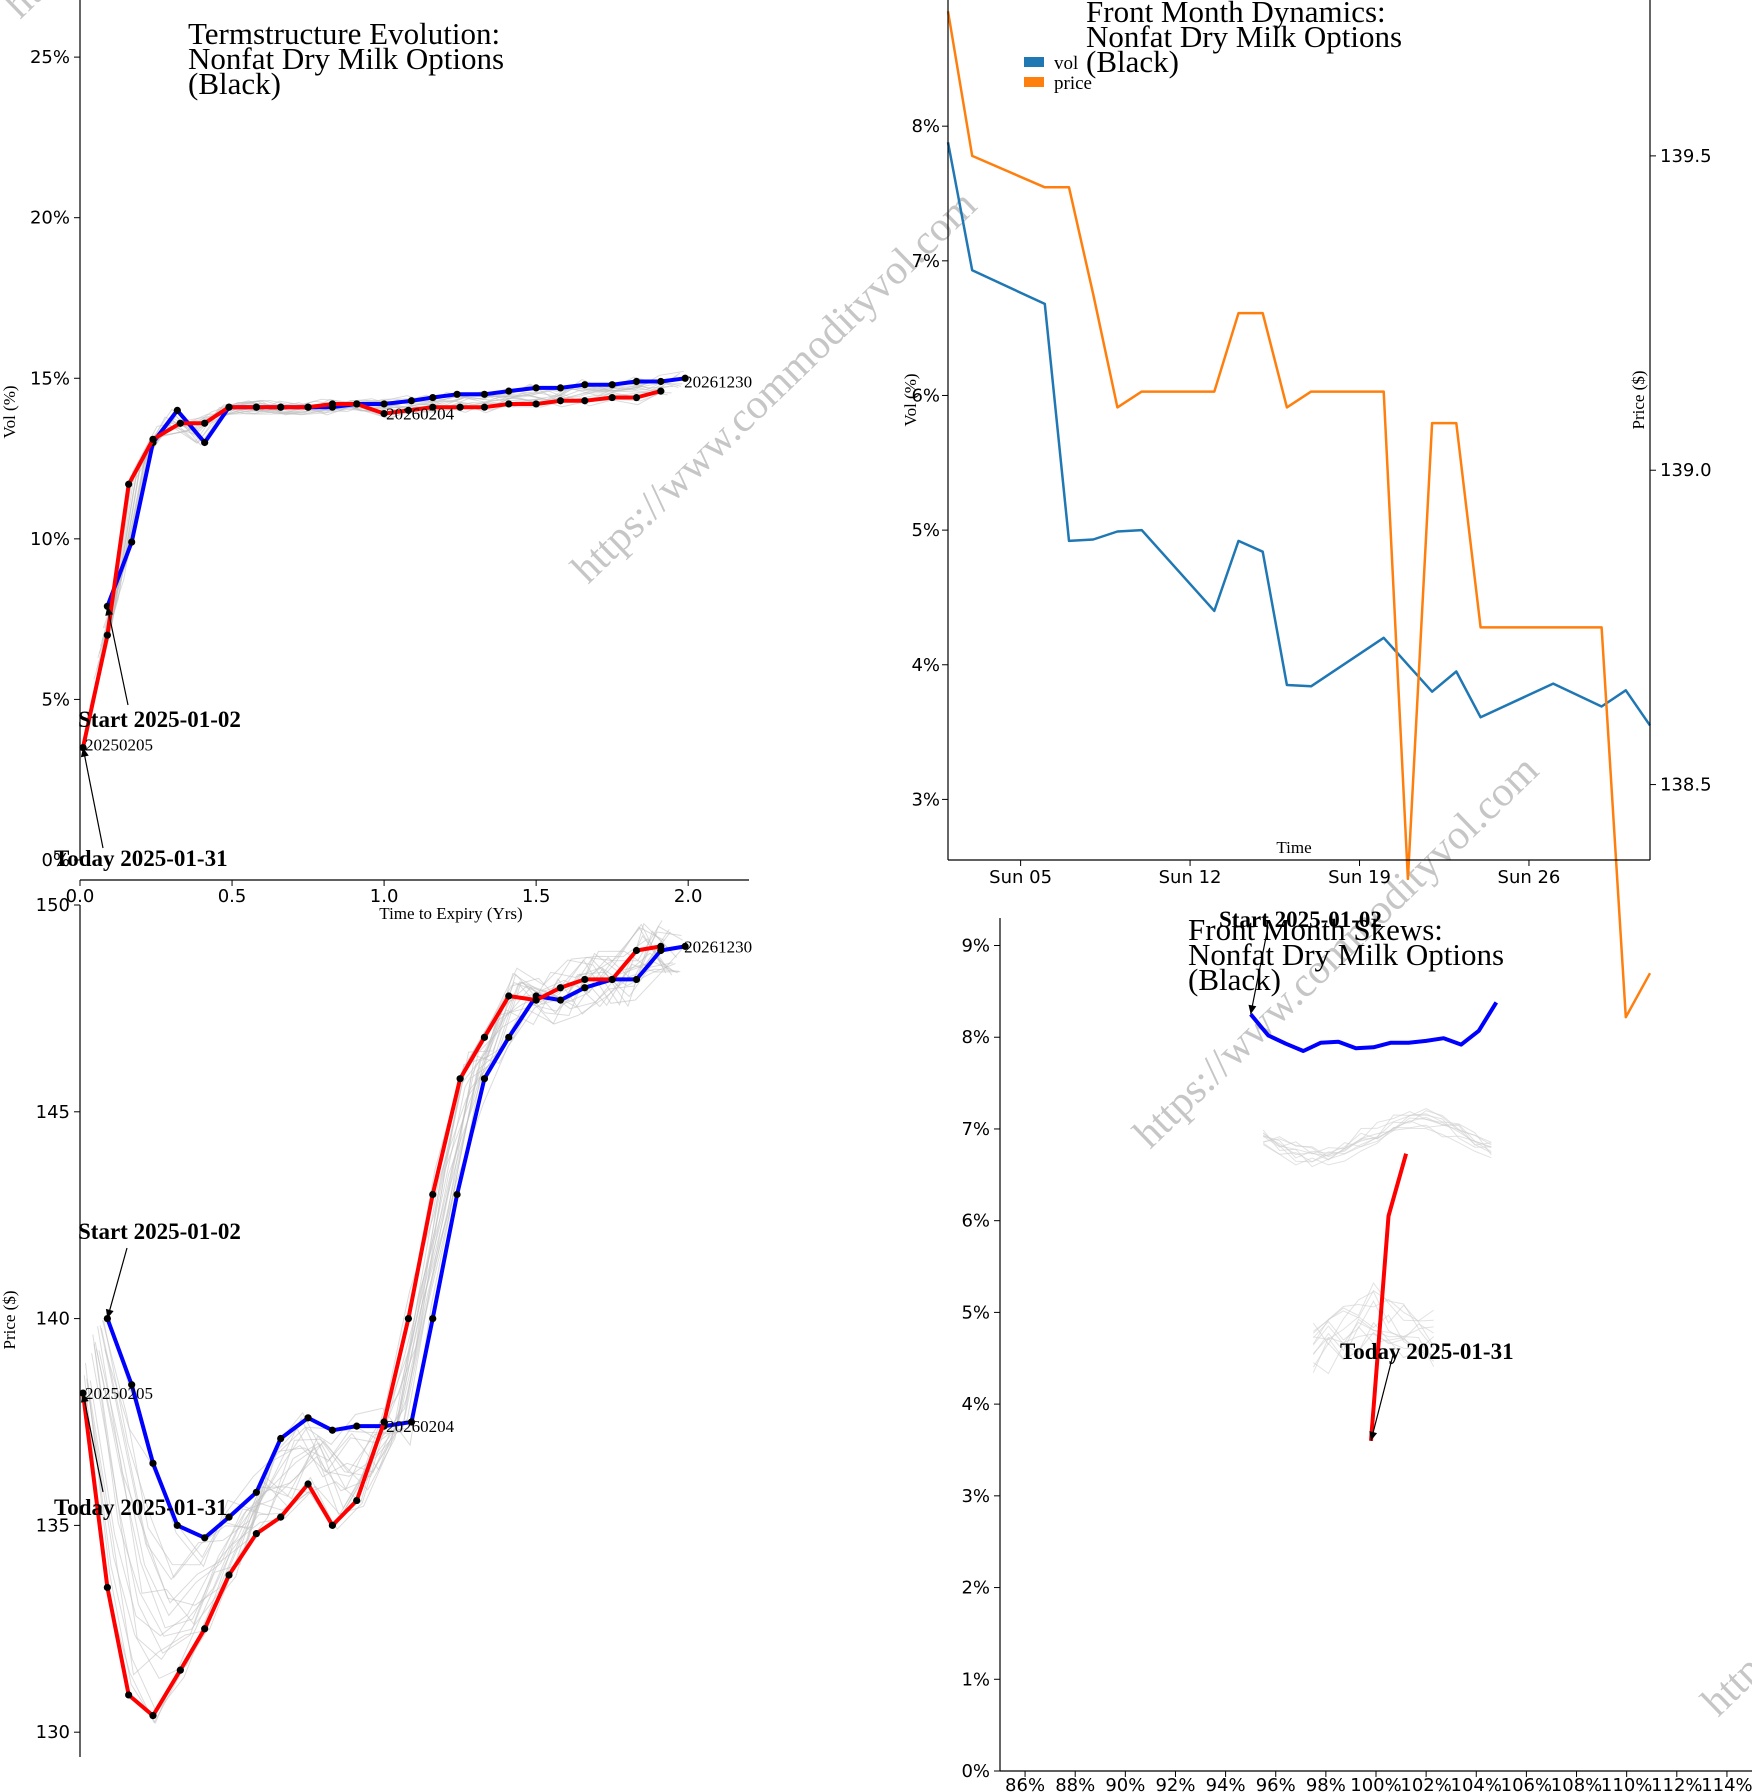 Image resolution: width=1752 pixels, height=1792 pixels. I want to click on x-tick-label: 92%, so click(1175, 1783).